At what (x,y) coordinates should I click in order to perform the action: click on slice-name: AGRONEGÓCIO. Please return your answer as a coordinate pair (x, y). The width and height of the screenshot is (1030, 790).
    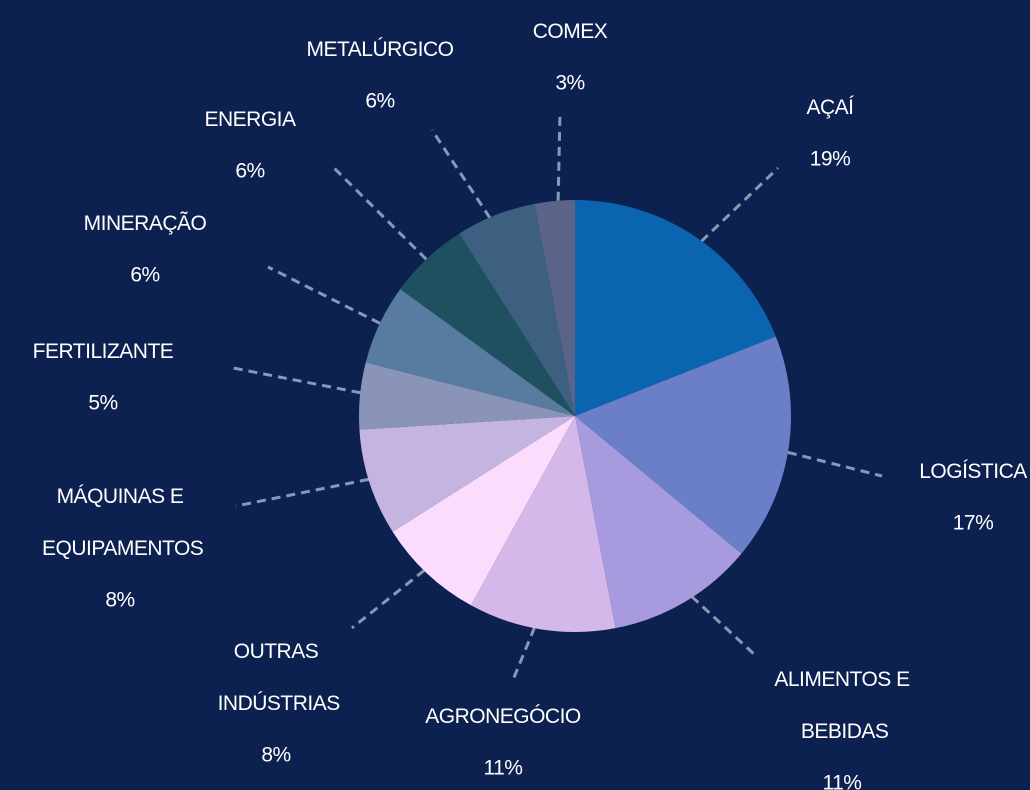
    Looking at the image, I should click on (503, 716).